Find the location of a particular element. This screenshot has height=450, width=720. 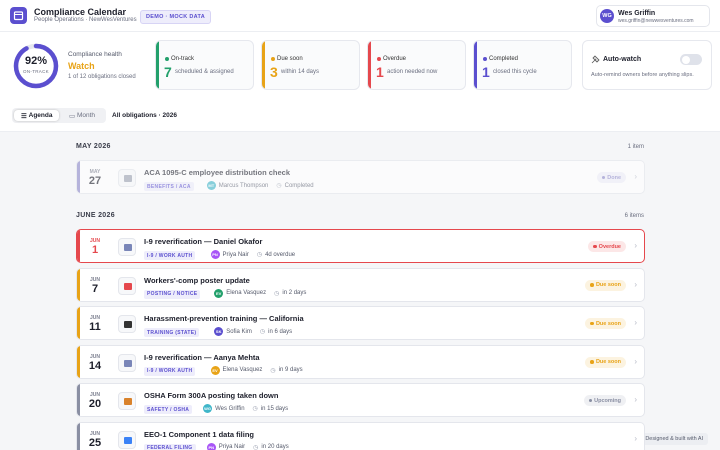

demo-badge: DEMO · MOCK DATA is located at coordinates (175, 17).